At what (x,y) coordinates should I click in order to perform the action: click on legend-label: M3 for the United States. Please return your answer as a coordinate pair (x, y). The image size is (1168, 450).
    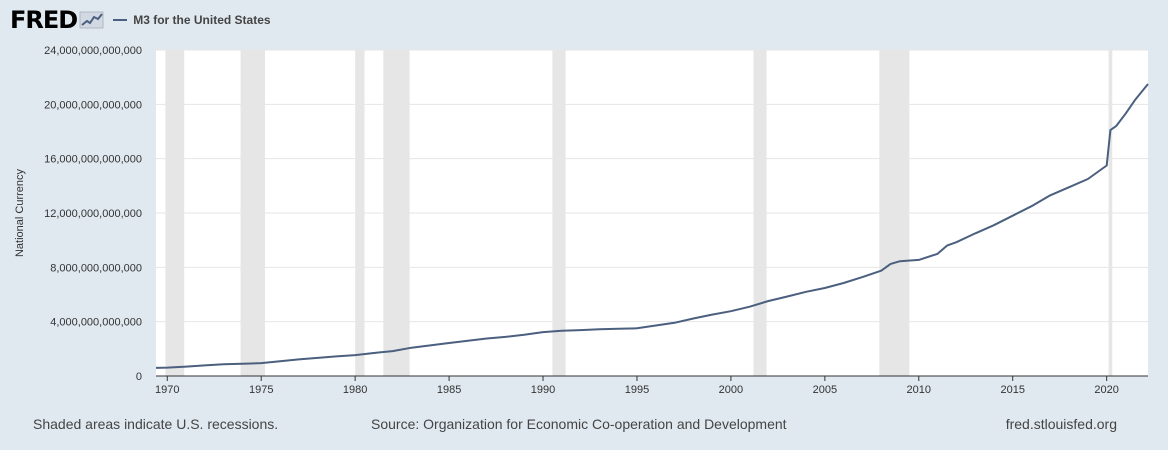
    Looking at the image, I should click on (202, 20).